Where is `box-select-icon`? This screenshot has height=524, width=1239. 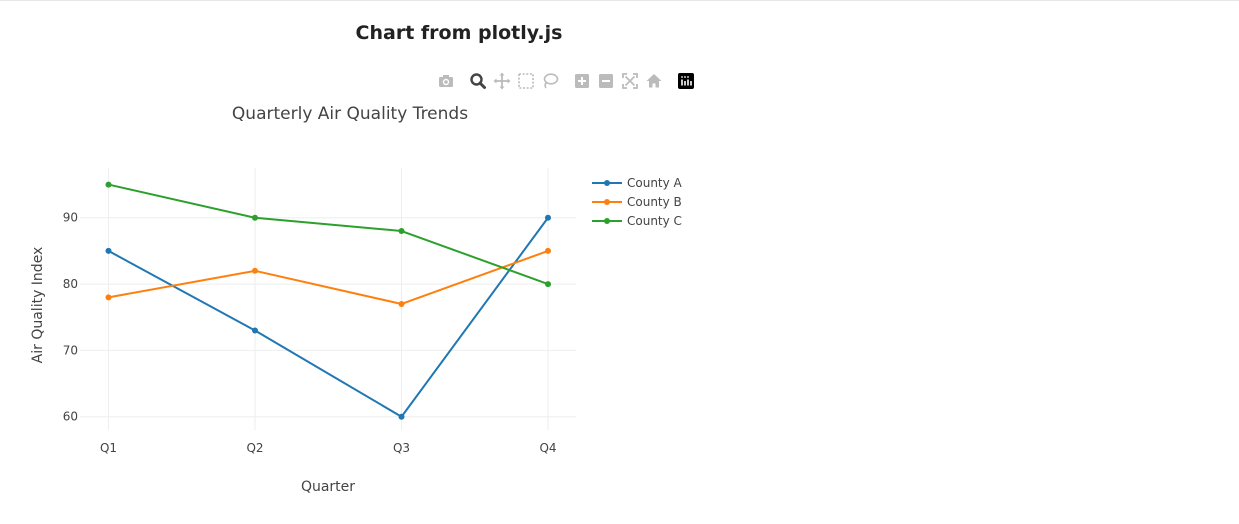 box-select-icon is located at coordinates (526, 81).